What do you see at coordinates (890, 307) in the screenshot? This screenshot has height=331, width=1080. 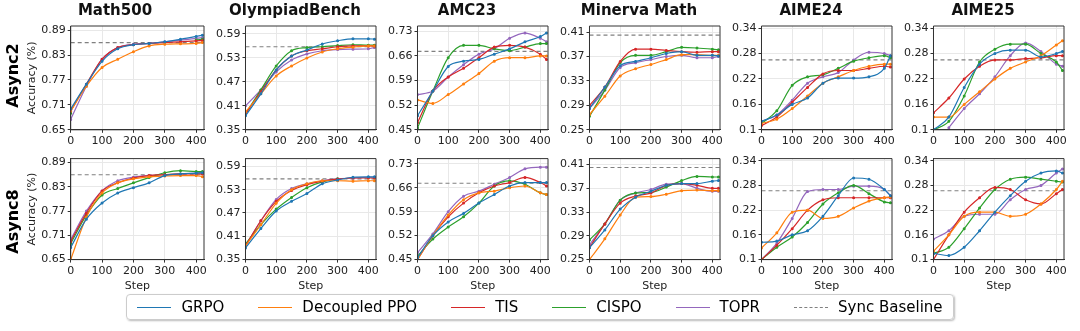 I see `legend-label: Sync Baseline` at bounding box center [890, 307].